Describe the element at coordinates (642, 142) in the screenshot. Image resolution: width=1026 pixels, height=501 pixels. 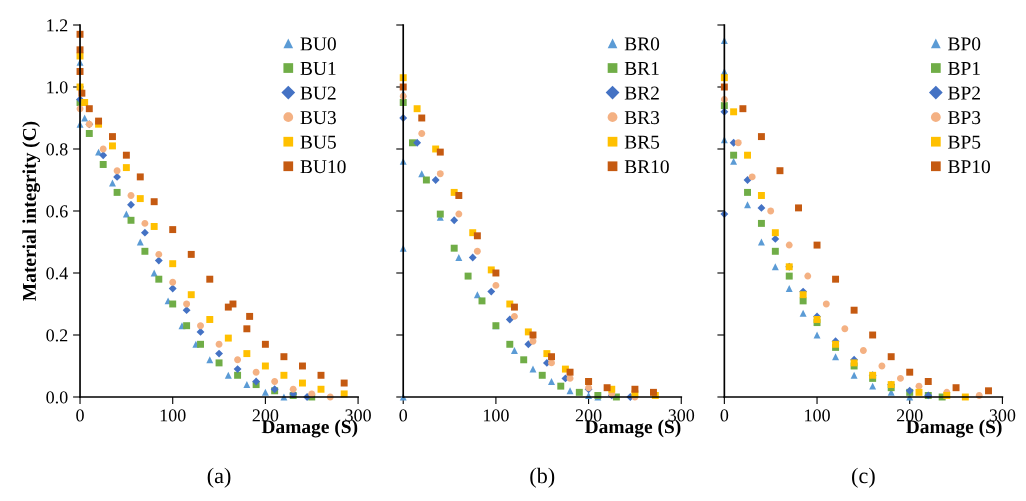
I see `legend-label: BR5` at that location.